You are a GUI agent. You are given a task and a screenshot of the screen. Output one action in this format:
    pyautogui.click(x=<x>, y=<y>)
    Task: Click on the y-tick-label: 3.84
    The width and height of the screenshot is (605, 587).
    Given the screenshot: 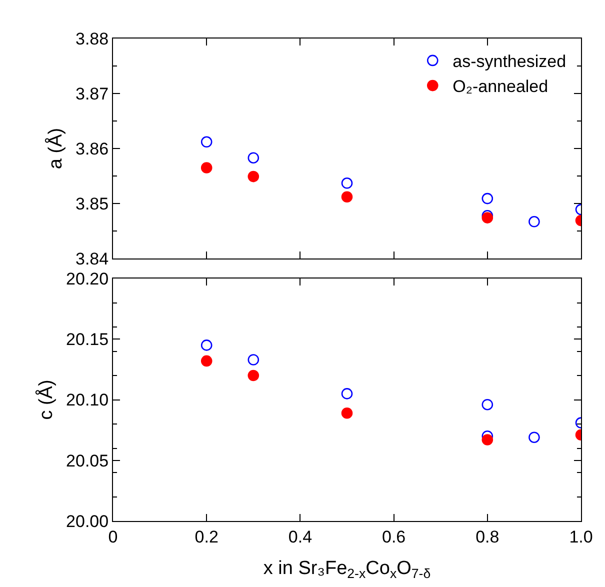 What is the action you would take?
    pyautogui.click(x=92, y=258)
    